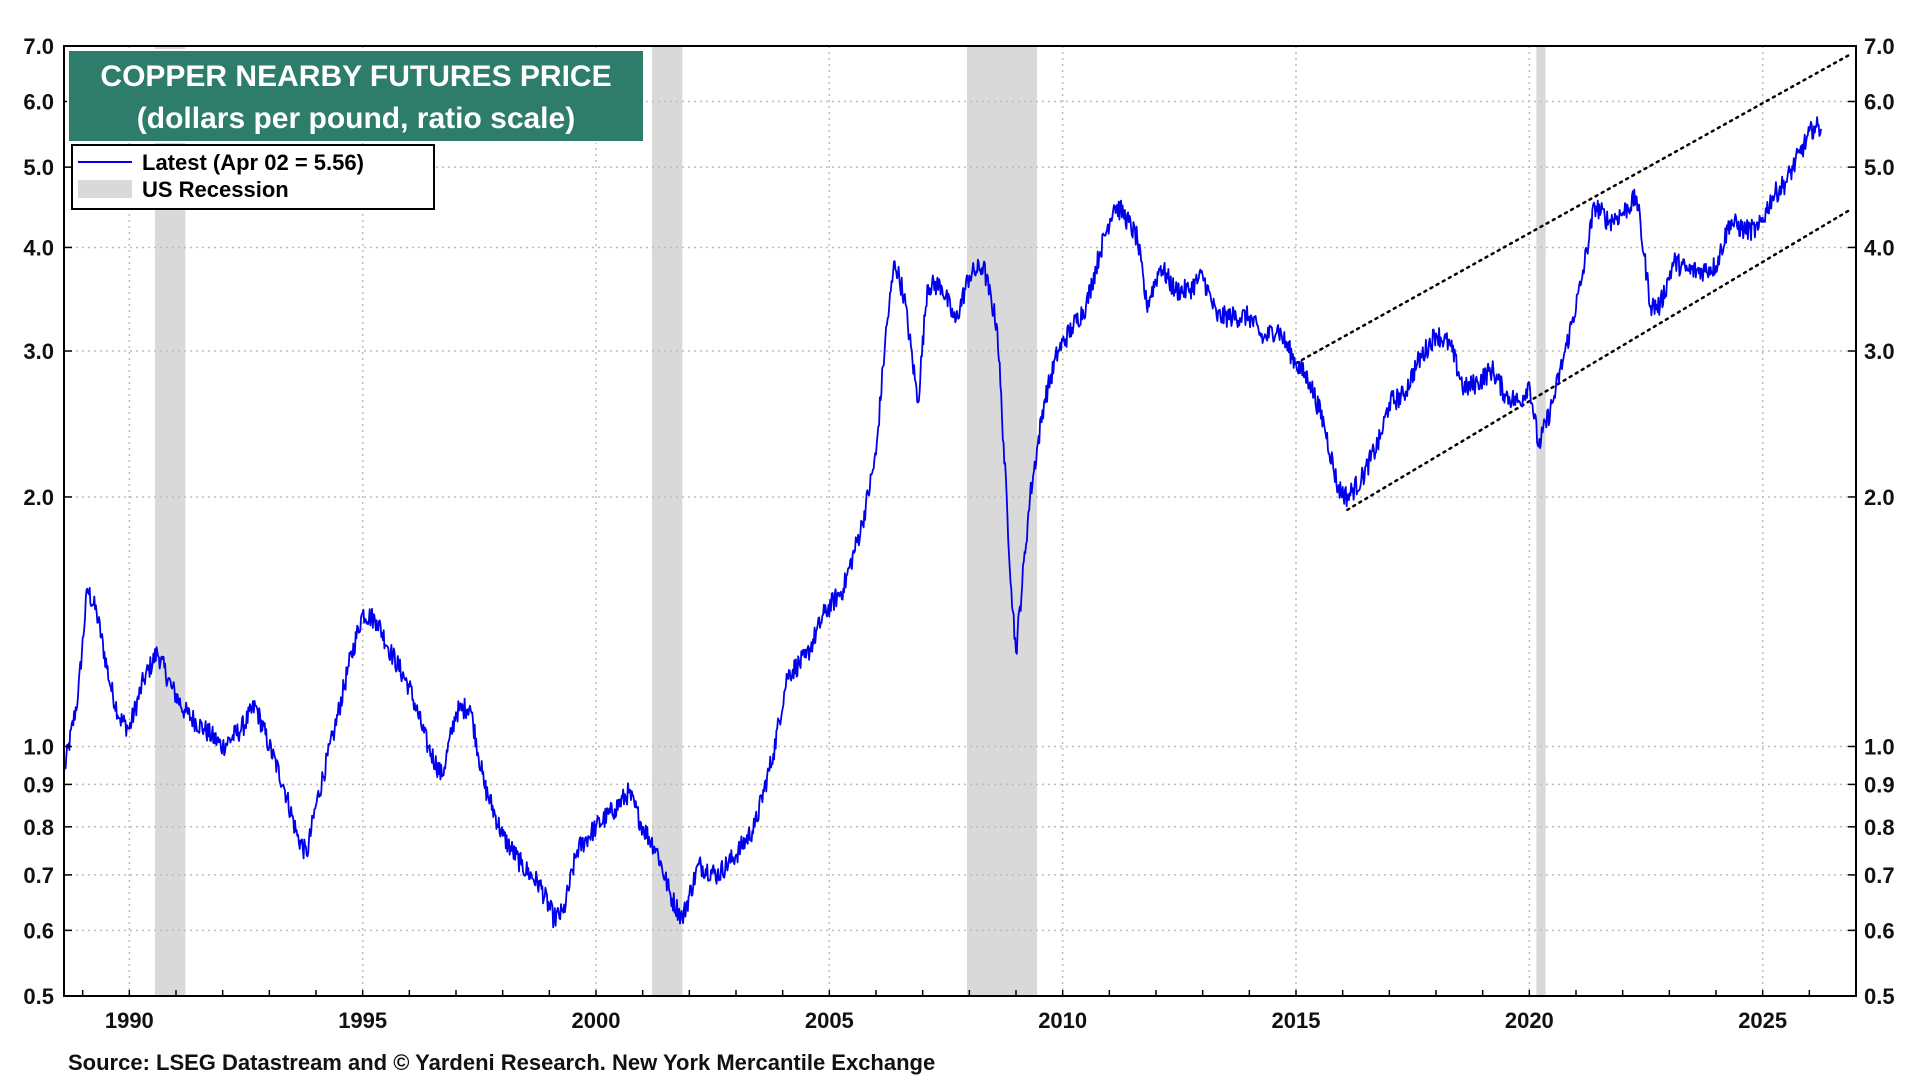  What do you see at coordinates (38, 101) in the screenshot?
I see `y-tick-label-left: 6.0` at bounding box center [38, 101].